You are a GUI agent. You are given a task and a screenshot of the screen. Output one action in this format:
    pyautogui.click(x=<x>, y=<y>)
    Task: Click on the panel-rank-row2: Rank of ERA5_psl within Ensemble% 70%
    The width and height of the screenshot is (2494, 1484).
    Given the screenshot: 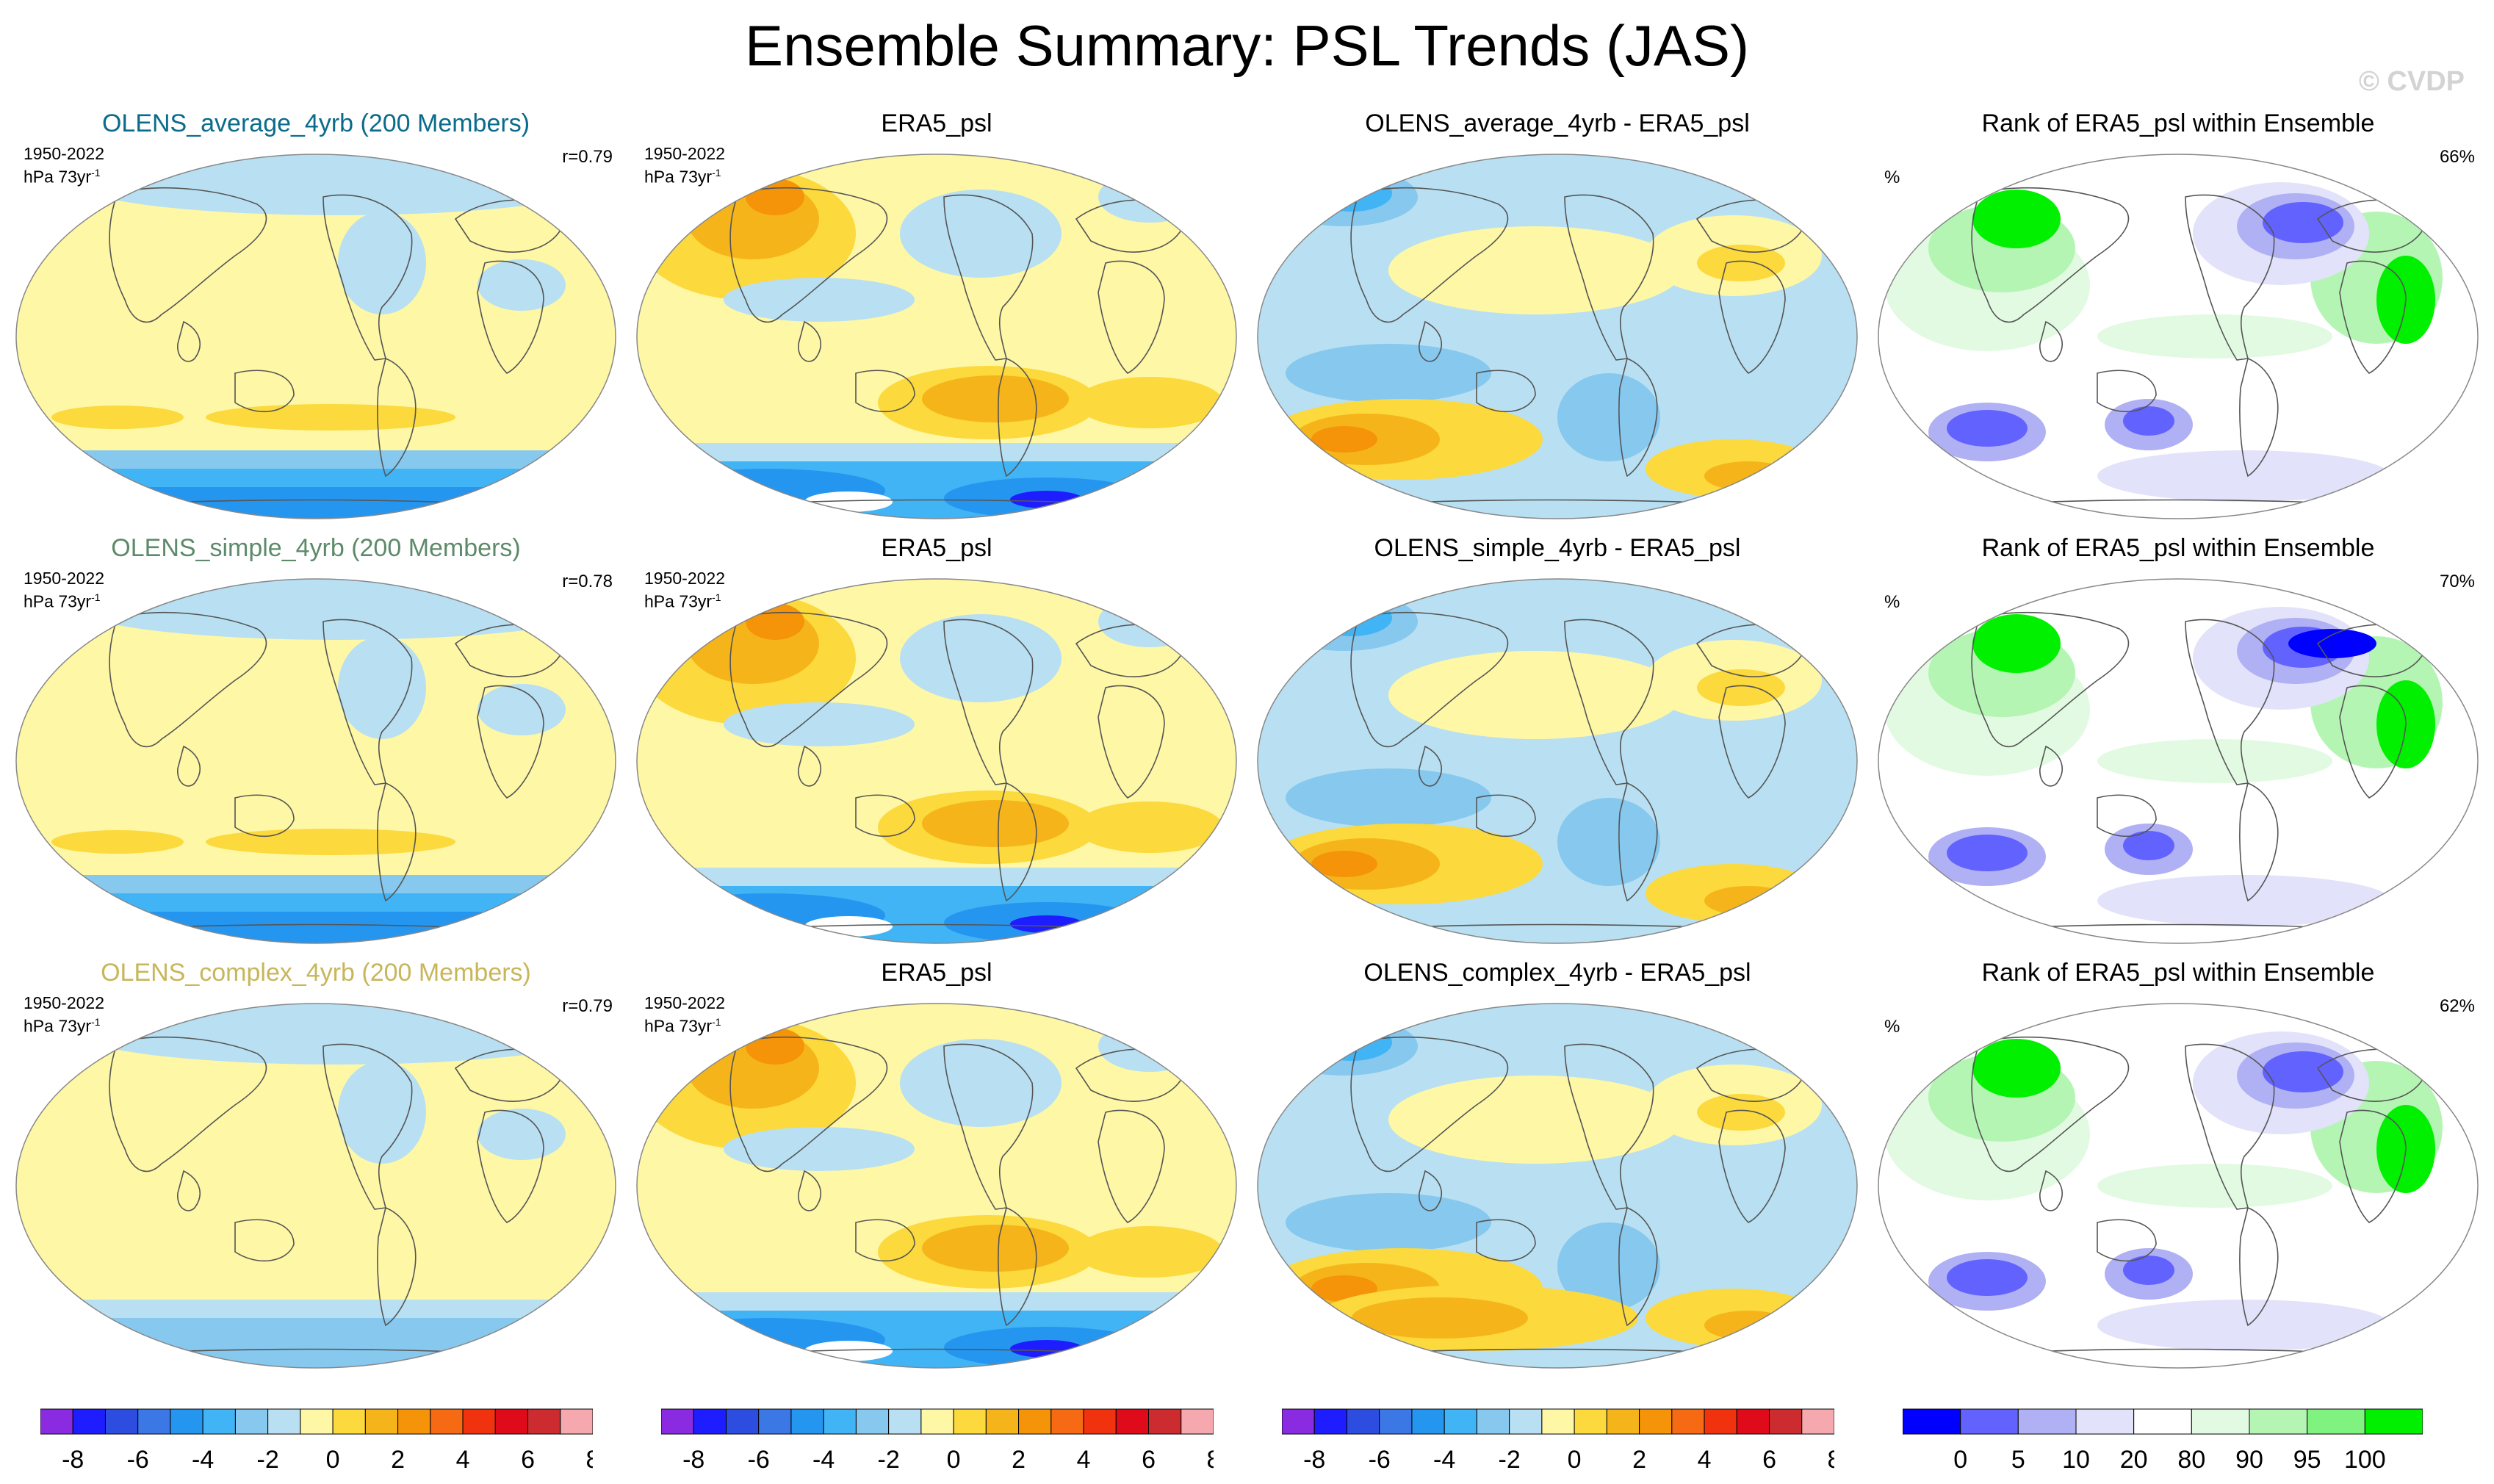 What is the action you would take?
    pyautogui.click(x=2178, y=739)
    